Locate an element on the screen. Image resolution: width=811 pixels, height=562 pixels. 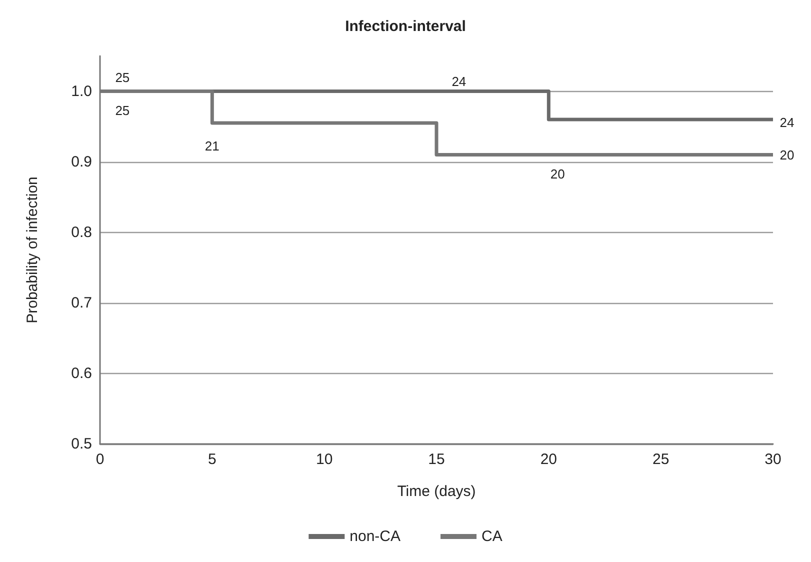
y-tick-label: 0.7 is located at coordinates (81, 303).